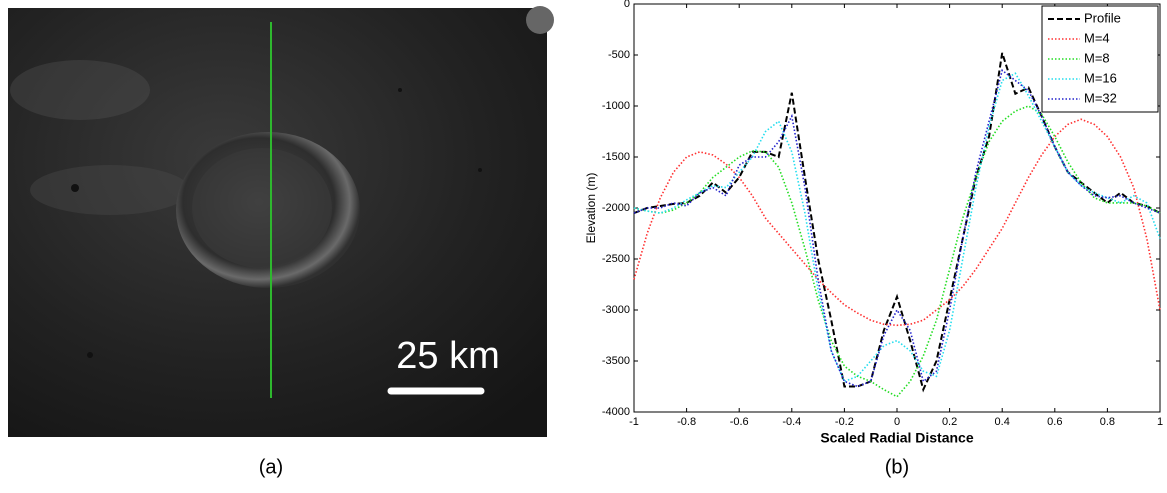 This screenshot has width=1167, height=493. Describe the element at coordinates (1102, 17) in the screenshot. I see `legend-label: Profile` at that location.